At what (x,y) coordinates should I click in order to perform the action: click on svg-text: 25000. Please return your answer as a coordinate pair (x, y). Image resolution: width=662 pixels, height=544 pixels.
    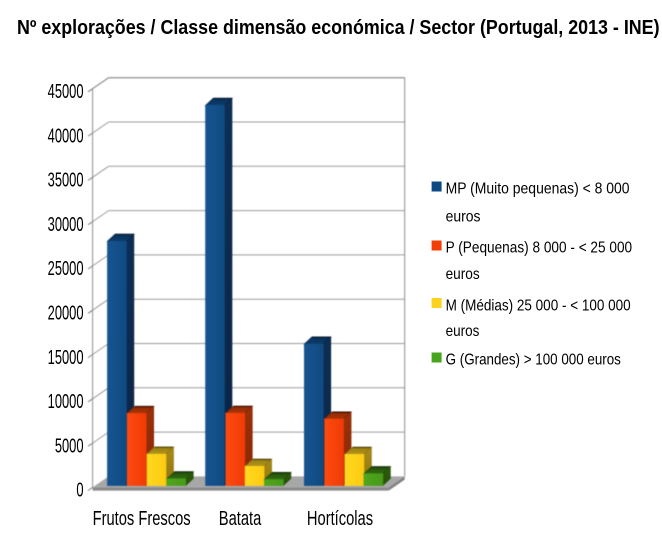
    Looking at the image, I should click on (66, 268).